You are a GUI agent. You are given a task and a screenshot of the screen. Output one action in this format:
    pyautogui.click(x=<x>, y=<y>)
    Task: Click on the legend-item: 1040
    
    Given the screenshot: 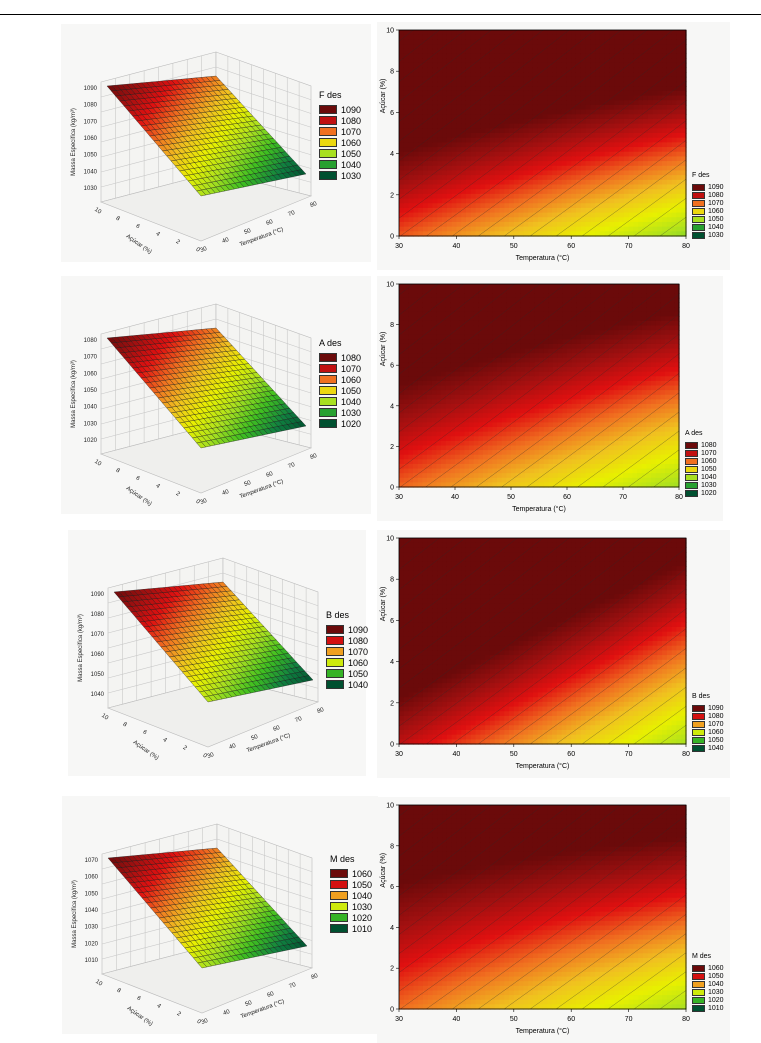 What is the action you would take?
    pyautogui.click(x=340, y=164)
    